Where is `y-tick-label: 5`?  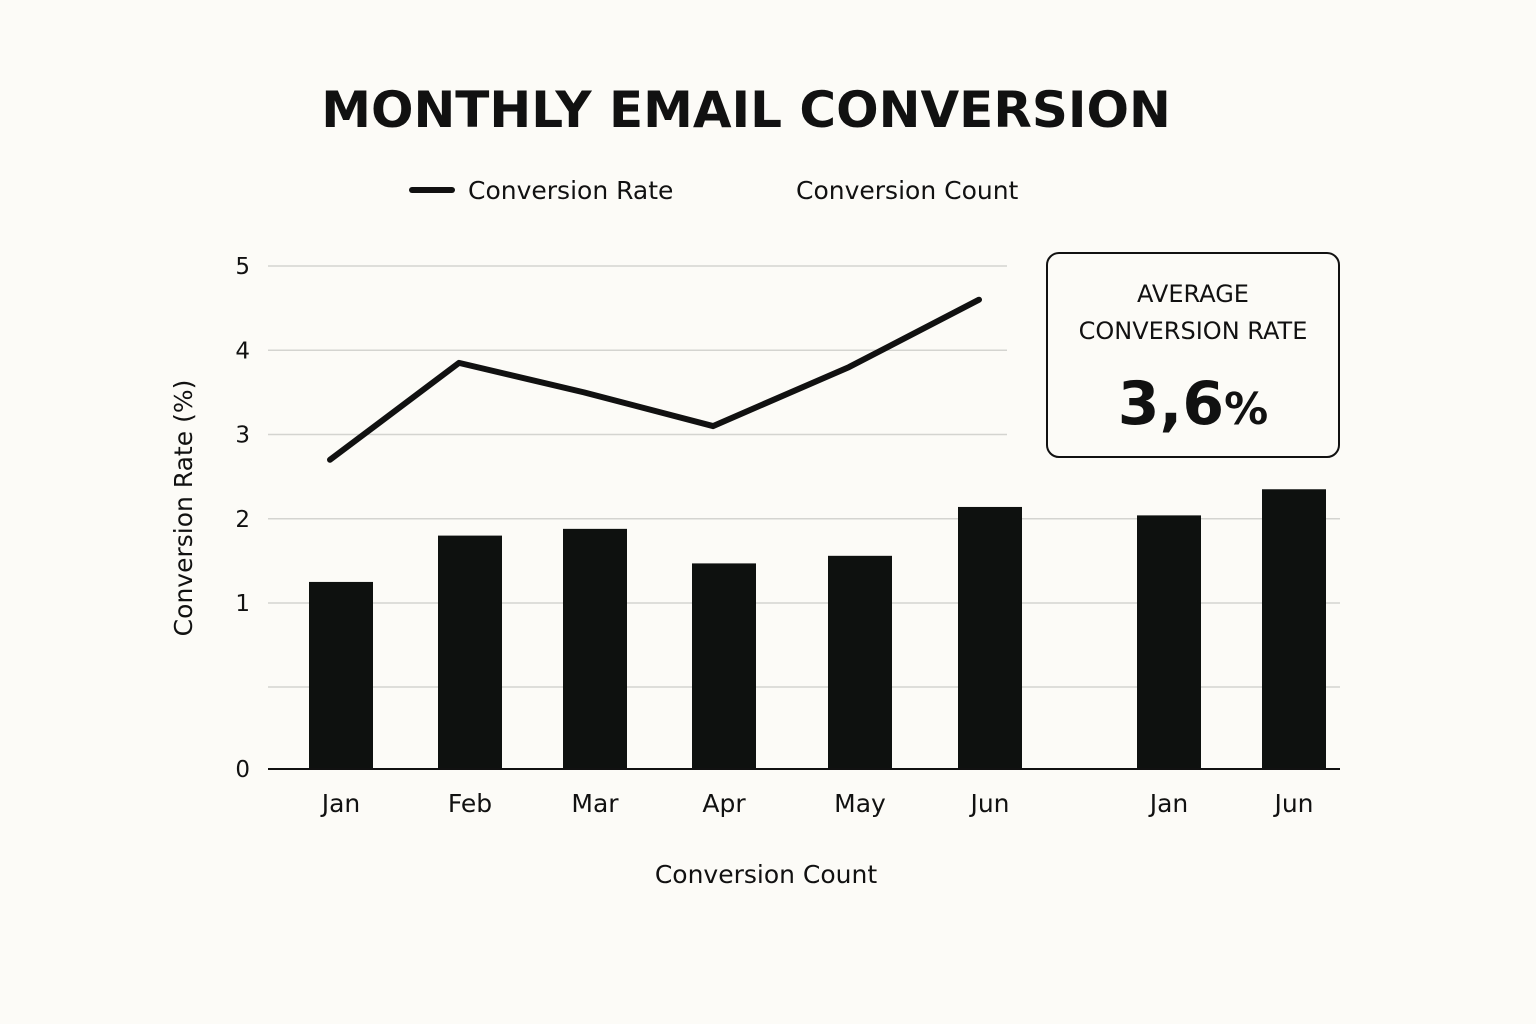 y-tick-label: 5 is located at coordinates (242, 267).